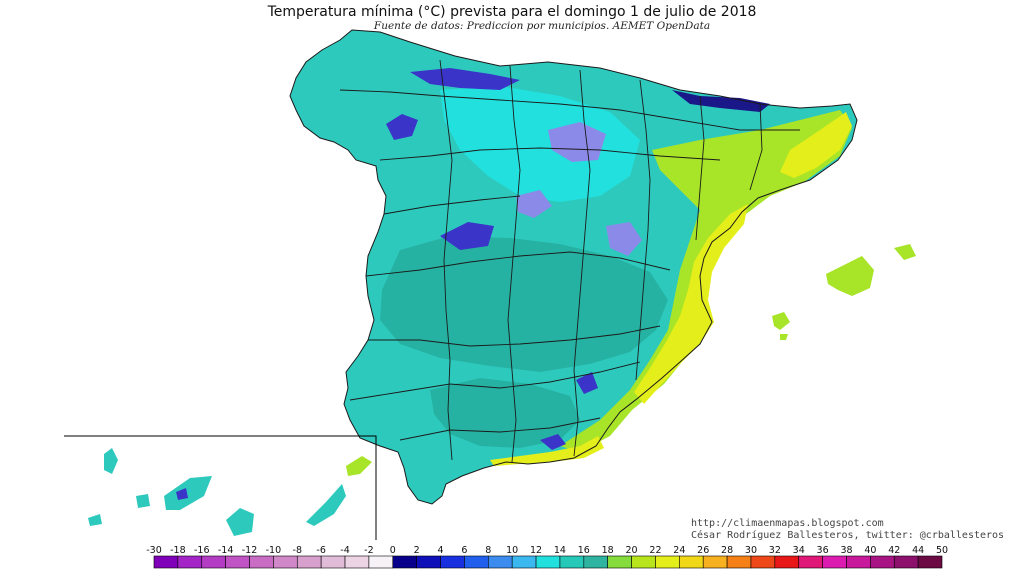 This screenshot has height=576, width=1024. I want to click on legend-tick-label: 0, so click(393, 550).